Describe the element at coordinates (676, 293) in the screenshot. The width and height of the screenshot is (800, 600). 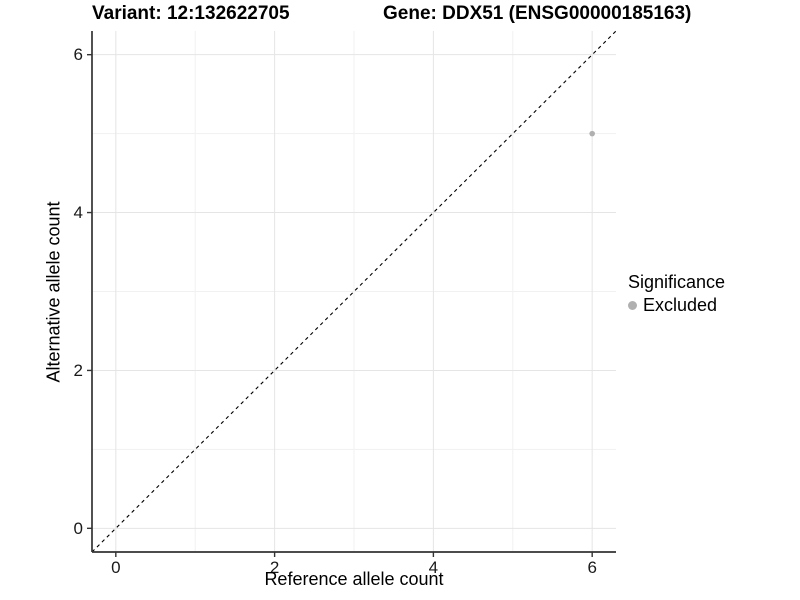
I see `legend: Significance Excluded` at that location.